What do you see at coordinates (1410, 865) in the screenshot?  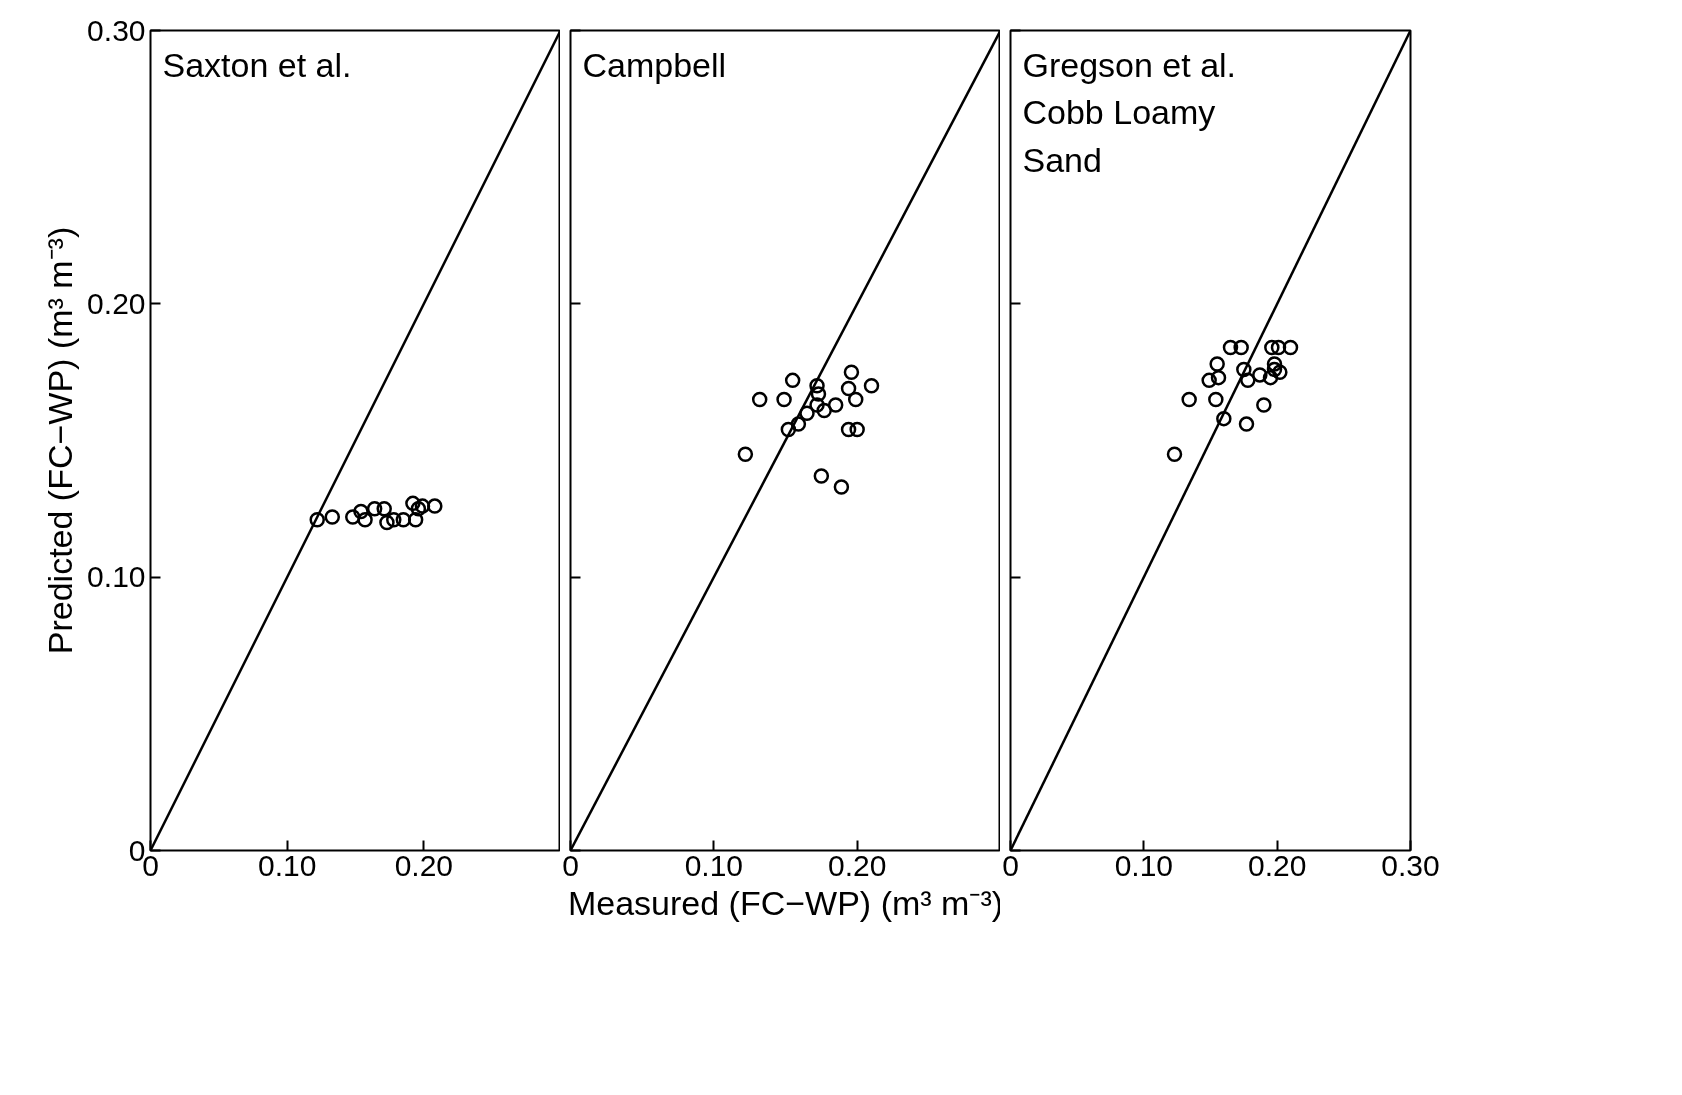 I see `x-tick-label: 0.30` at bounding box center [1410, 865].